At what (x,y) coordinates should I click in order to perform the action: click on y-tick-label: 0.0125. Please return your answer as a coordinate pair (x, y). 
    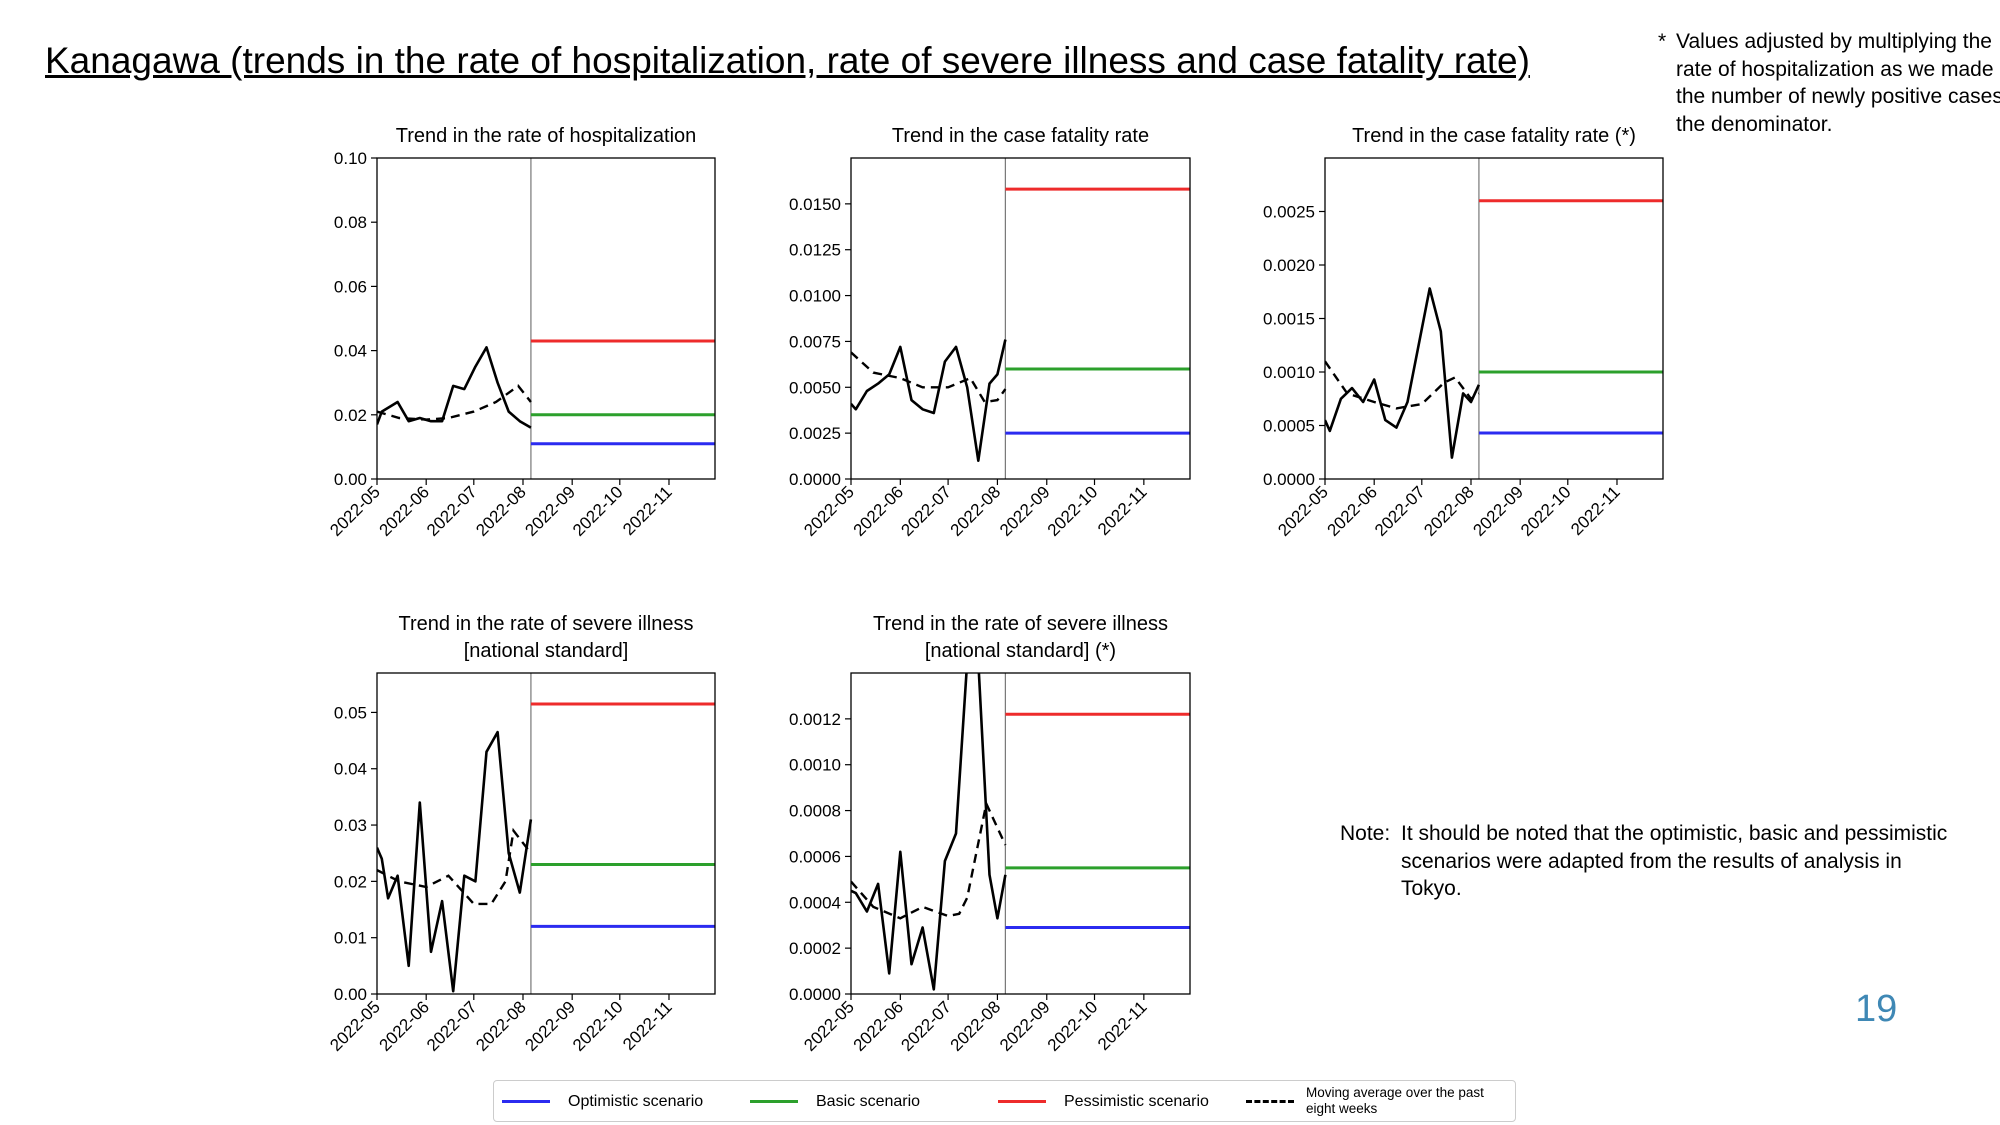
    Looking at the image, I should click on (815, 250).